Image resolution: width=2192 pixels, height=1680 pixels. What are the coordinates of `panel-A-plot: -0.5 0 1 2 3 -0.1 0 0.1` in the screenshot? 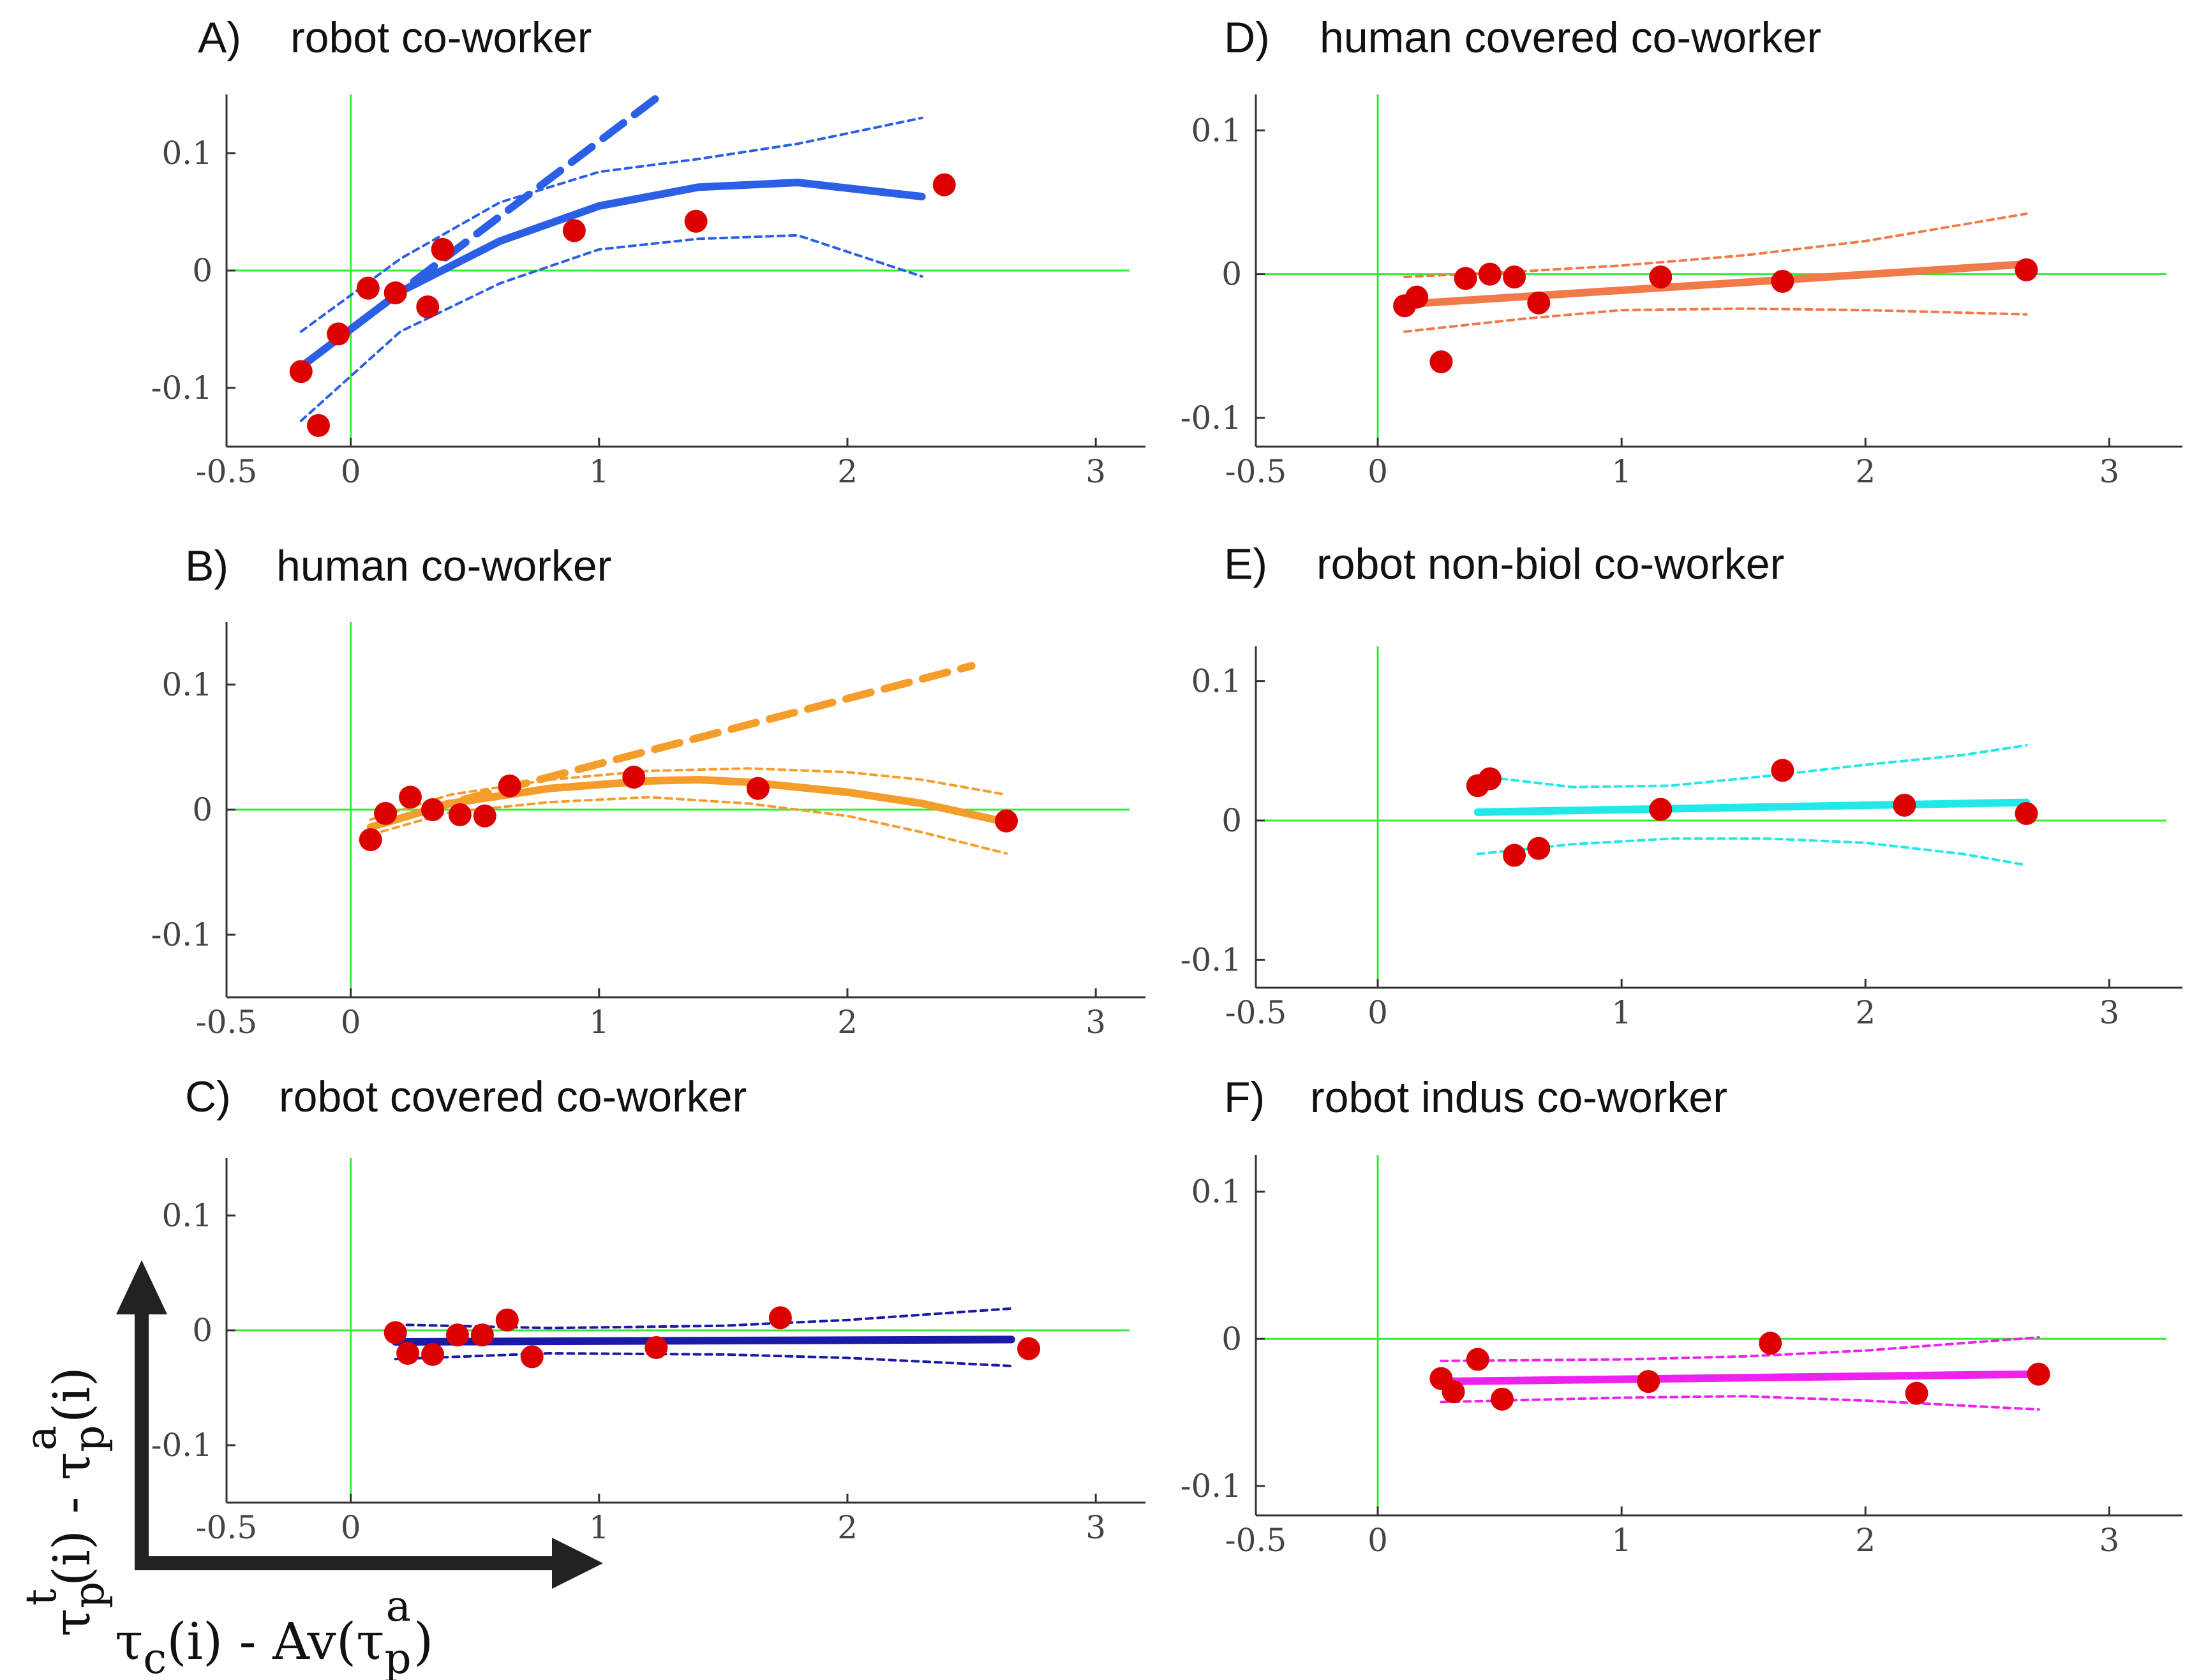 It's located at (648, 290).